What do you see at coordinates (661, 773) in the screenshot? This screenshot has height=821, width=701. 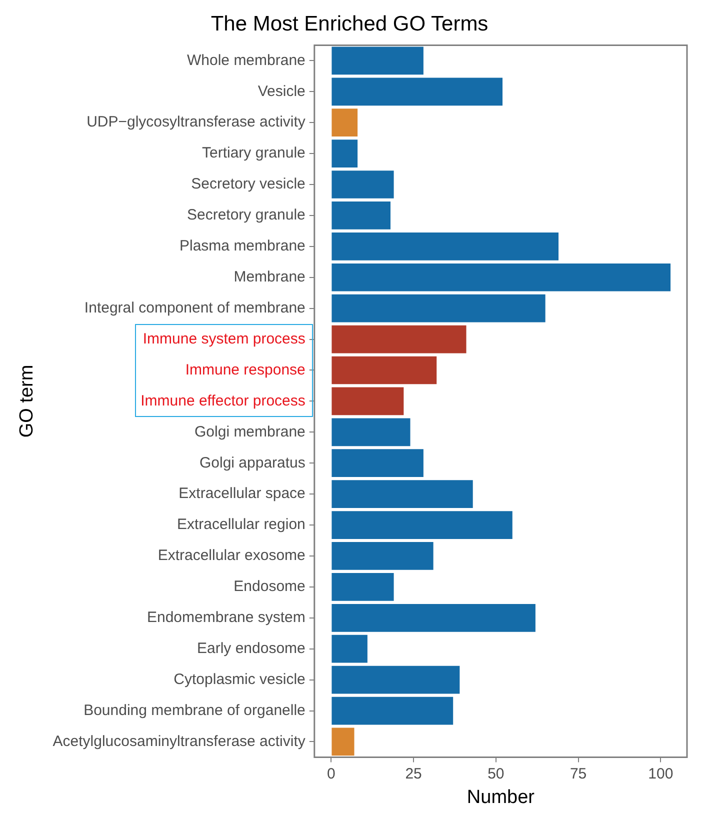 I see `x-tick-label: 100` at bounding box center [661, 773].